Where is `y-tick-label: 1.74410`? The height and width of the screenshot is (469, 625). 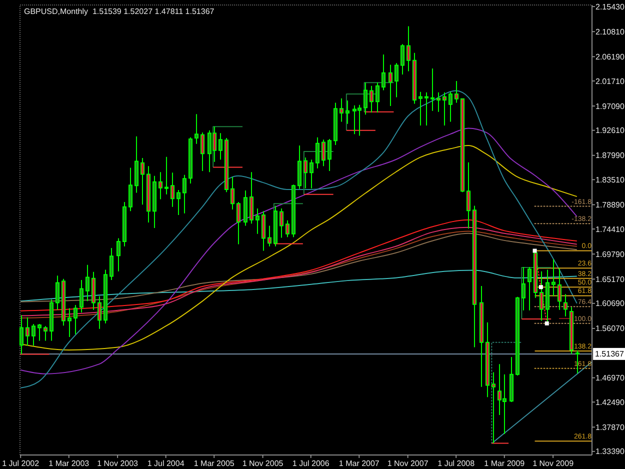
y-tick-label: 1.74410 is located at coordinates (610, 229).